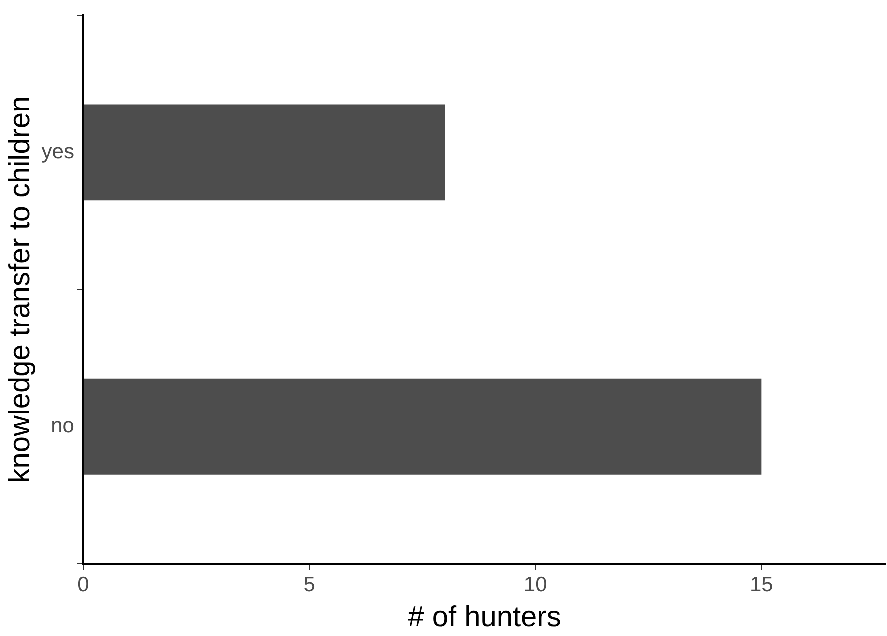 The width and height of the screenshot is (887, 636). Describe the element at coordinates (310, 584) in the screenshot. I see `x-tick-label: 5` at that location.